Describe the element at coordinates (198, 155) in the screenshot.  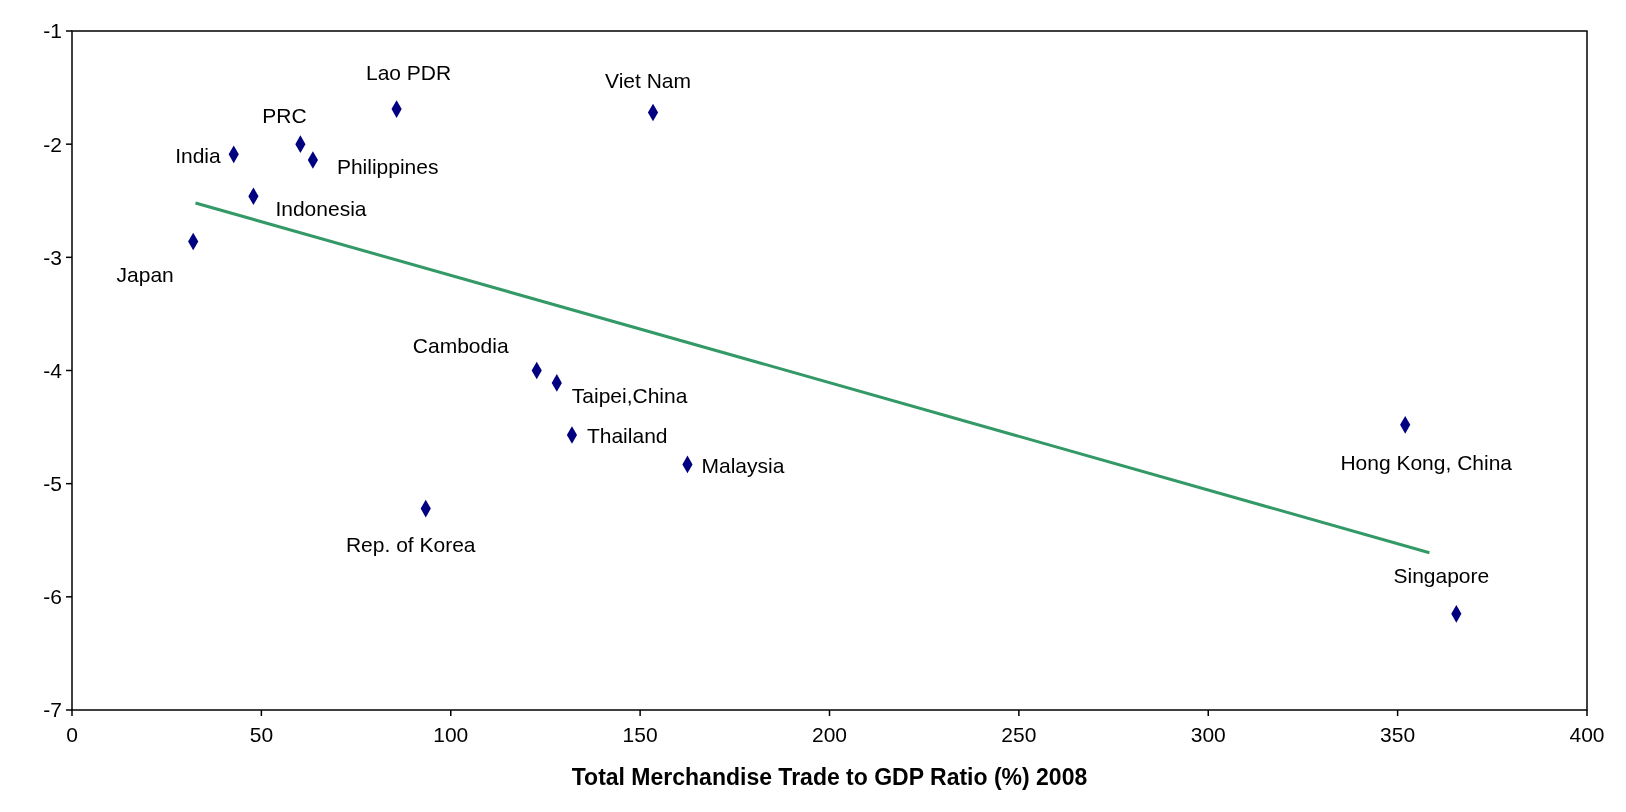
I see `annotation: India` at that location.